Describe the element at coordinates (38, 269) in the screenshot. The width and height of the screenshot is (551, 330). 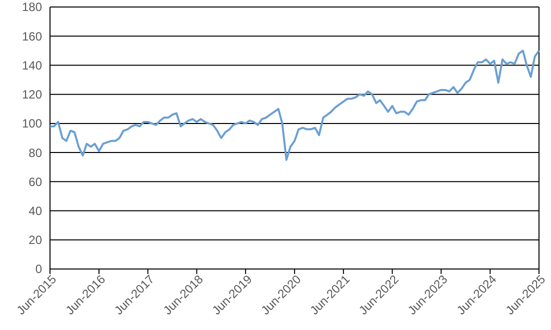
I see `y-tick-label: 0` at that location.